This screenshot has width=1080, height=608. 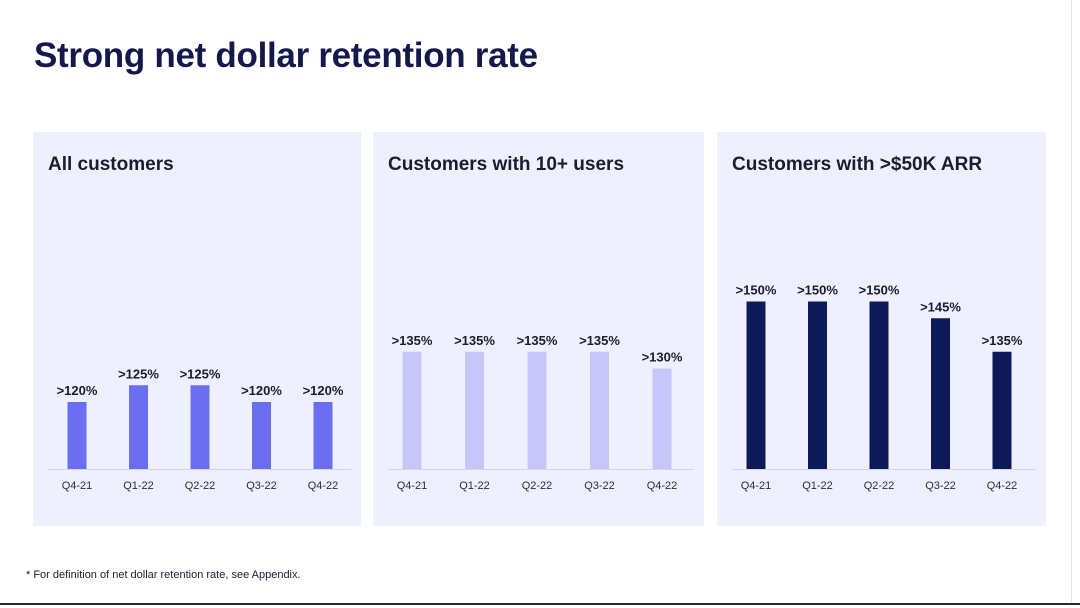 I want to click on page-title: Strong net dollar retention rate, so click(x=286, y=55).